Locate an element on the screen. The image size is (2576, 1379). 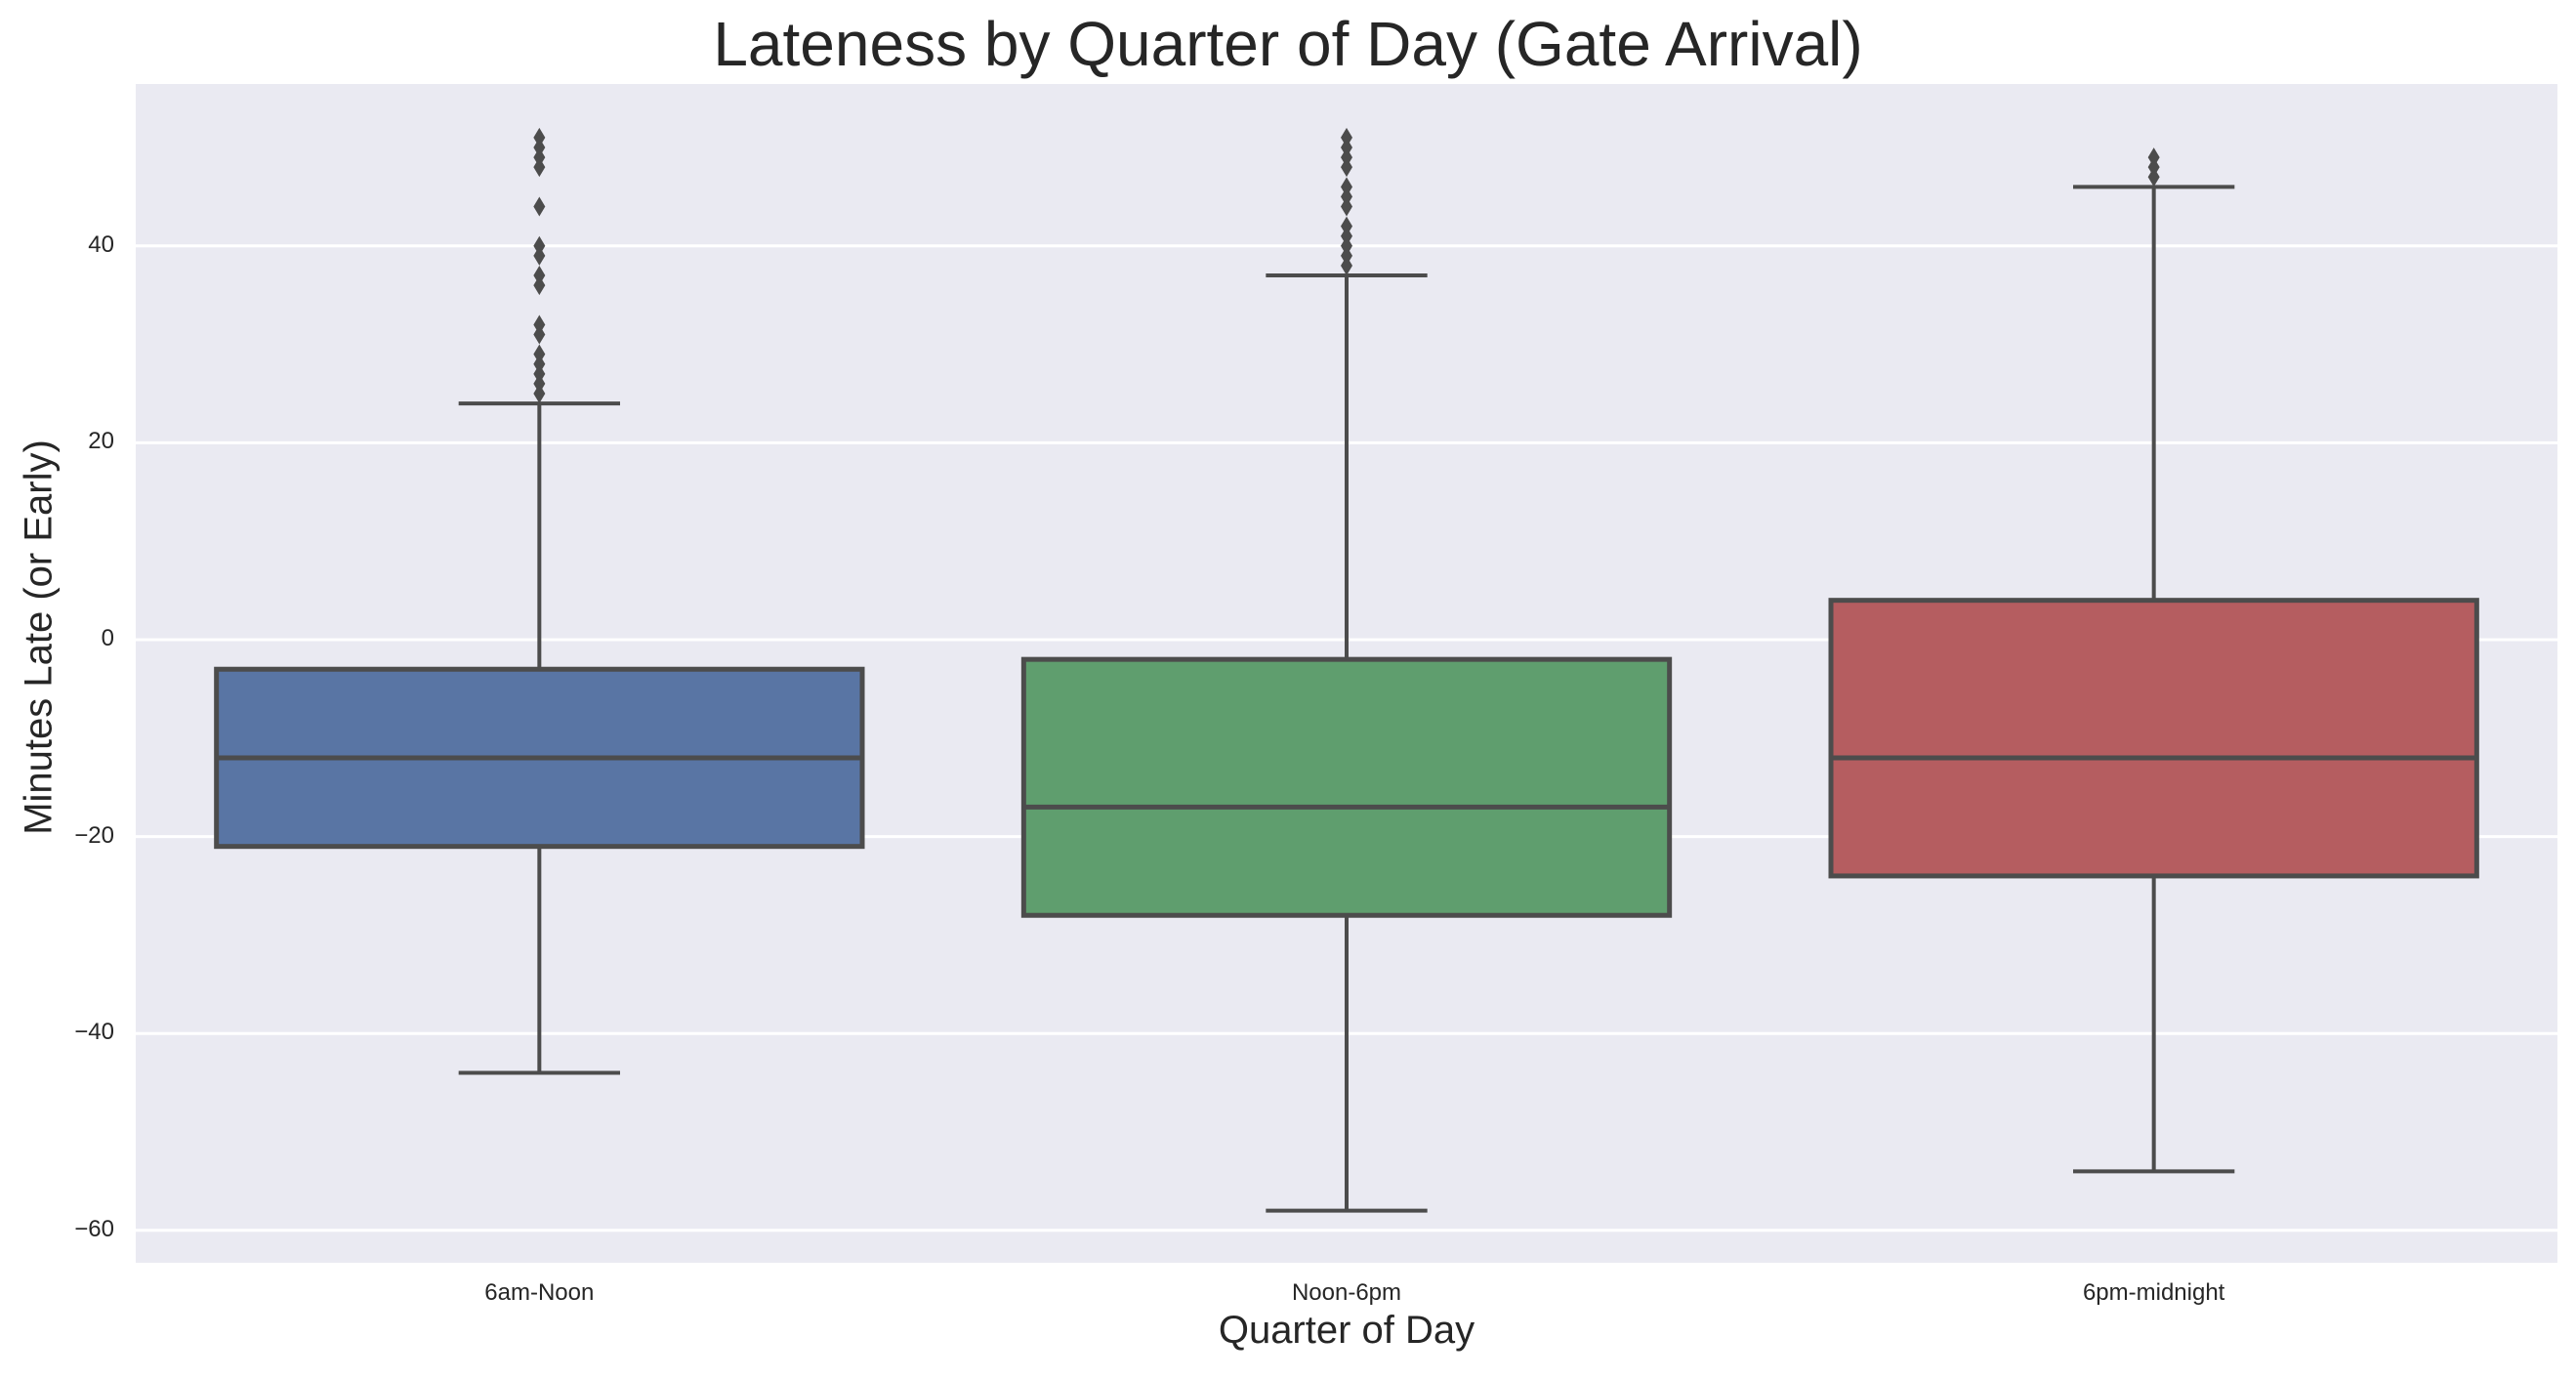
y-tick-label: 0 is located at coordinates (107, 638).